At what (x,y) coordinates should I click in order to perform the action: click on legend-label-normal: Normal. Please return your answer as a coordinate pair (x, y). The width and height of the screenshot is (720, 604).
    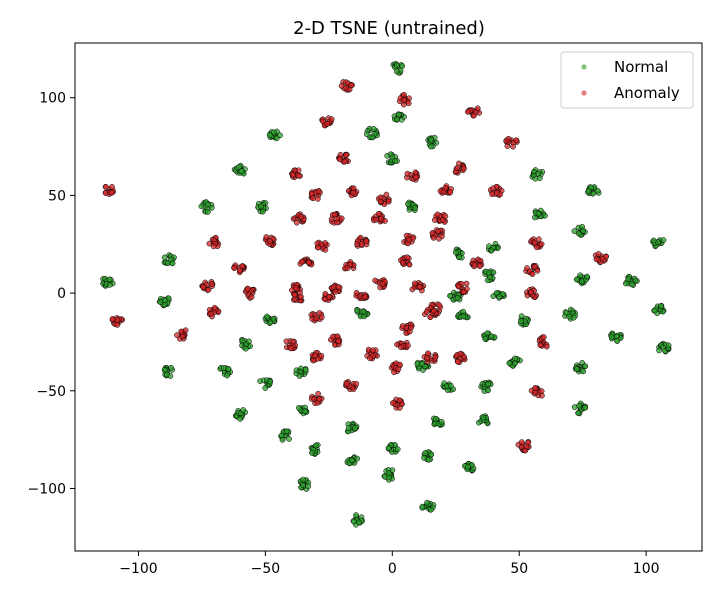
    Looking at the image, I should click on (641, 67).